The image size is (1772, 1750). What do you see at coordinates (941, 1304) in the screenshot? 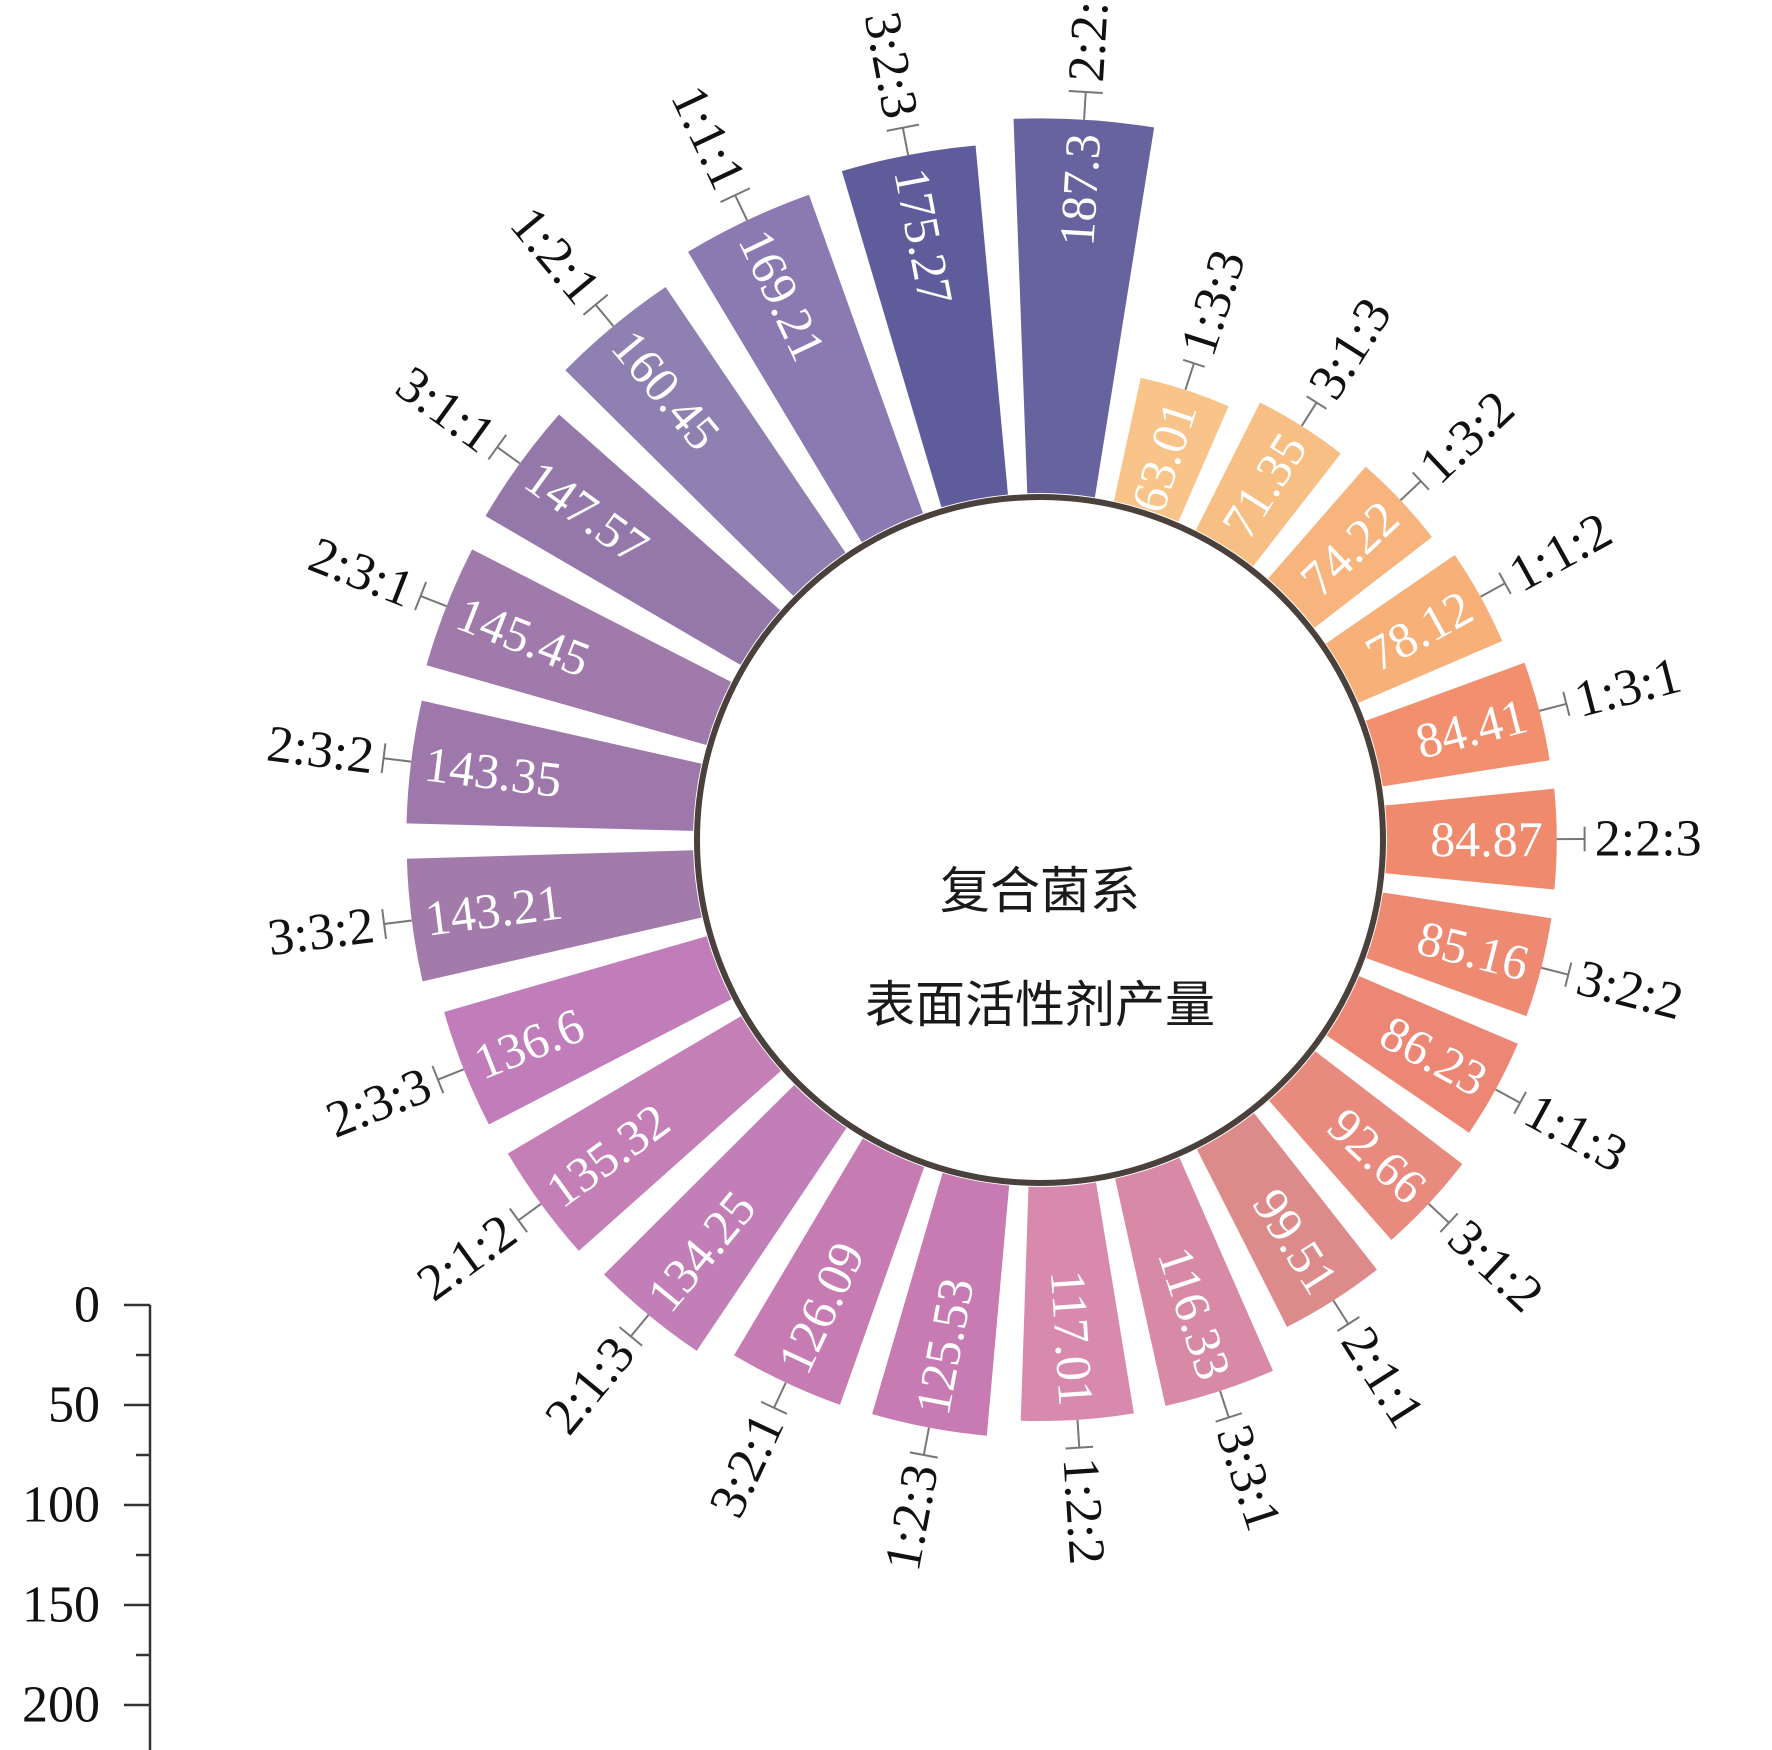
I see `bar-1:2:3` at bounding box center [941, 1304].